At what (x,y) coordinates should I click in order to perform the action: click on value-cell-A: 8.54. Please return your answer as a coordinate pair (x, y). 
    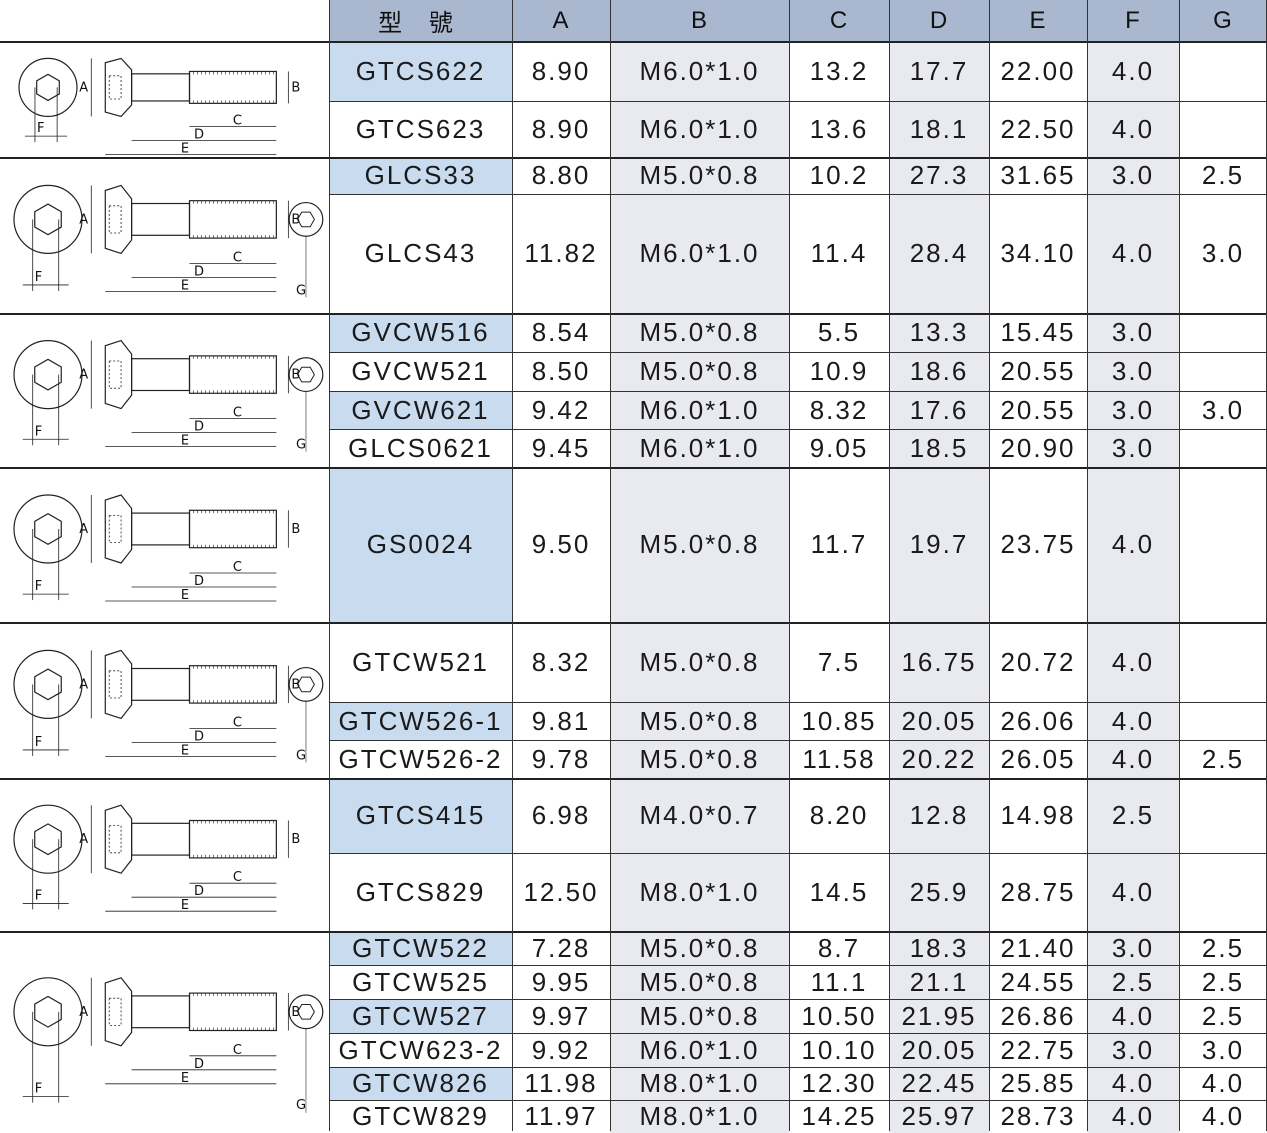
    Looking at the image, I should click on (561, 332).